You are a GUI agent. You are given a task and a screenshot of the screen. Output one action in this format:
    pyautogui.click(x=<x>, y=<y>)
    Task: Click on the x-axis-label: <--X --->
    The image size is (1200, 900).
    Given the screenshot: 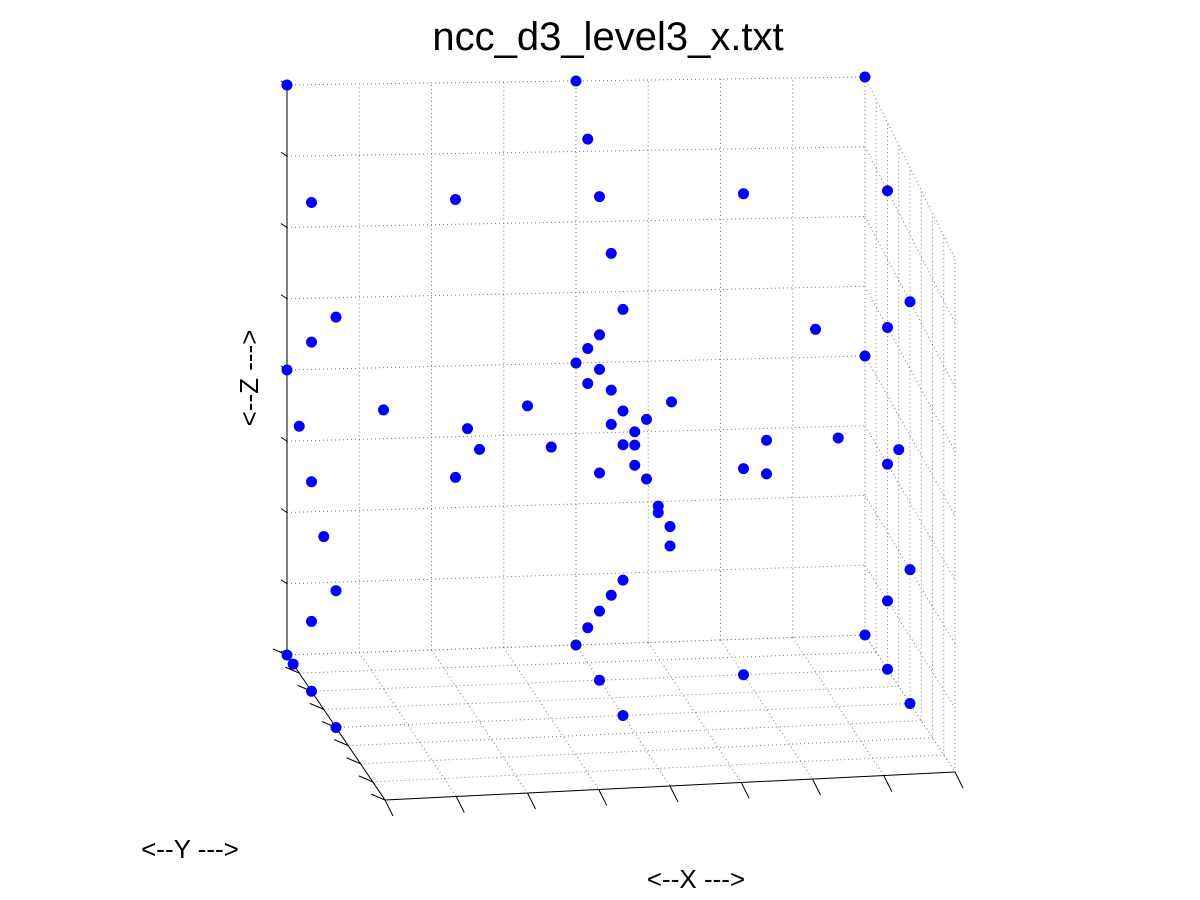 What is the action you would take?
    pyautogui.click(x=696, y=879)
    